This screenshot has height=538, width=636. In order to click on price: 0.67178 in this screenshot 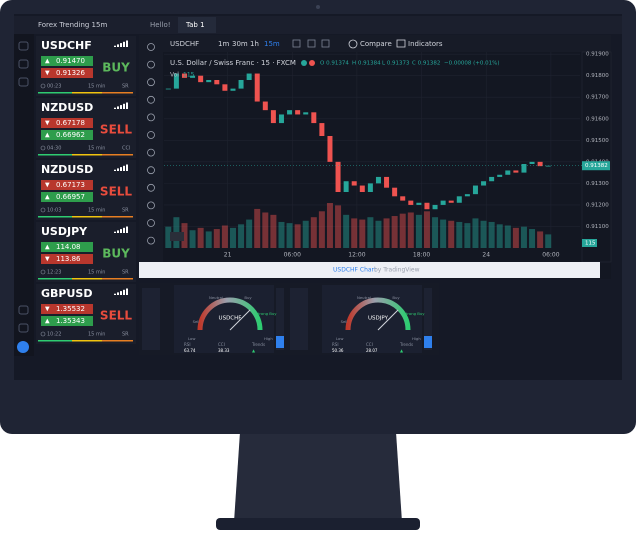, I will do `click(70, 123)`.